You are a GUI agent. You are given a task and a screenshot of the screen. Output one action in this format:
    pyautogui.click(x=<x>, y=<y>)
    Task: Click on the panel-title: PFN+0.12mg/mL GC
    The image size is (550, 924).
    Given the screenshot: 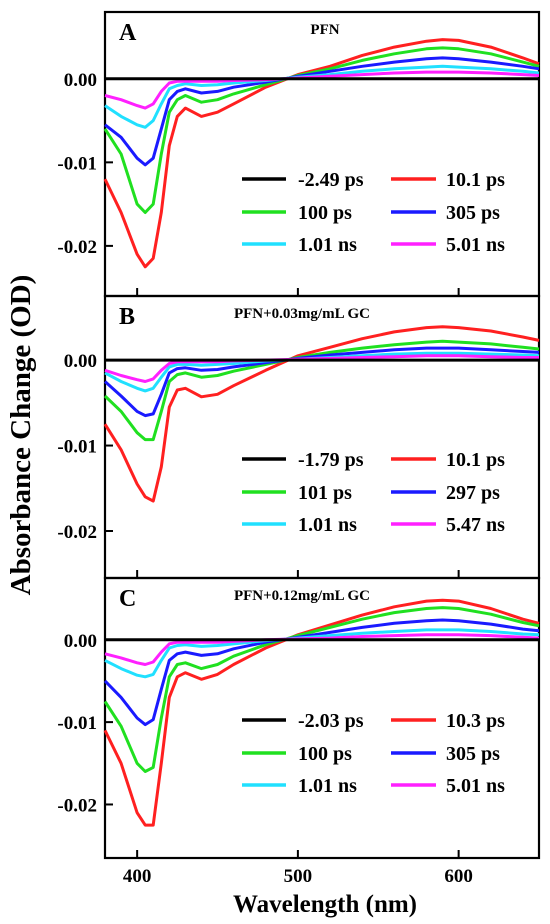 What is the action you would take?
    pyautogui.click(x=302, y=596)
    